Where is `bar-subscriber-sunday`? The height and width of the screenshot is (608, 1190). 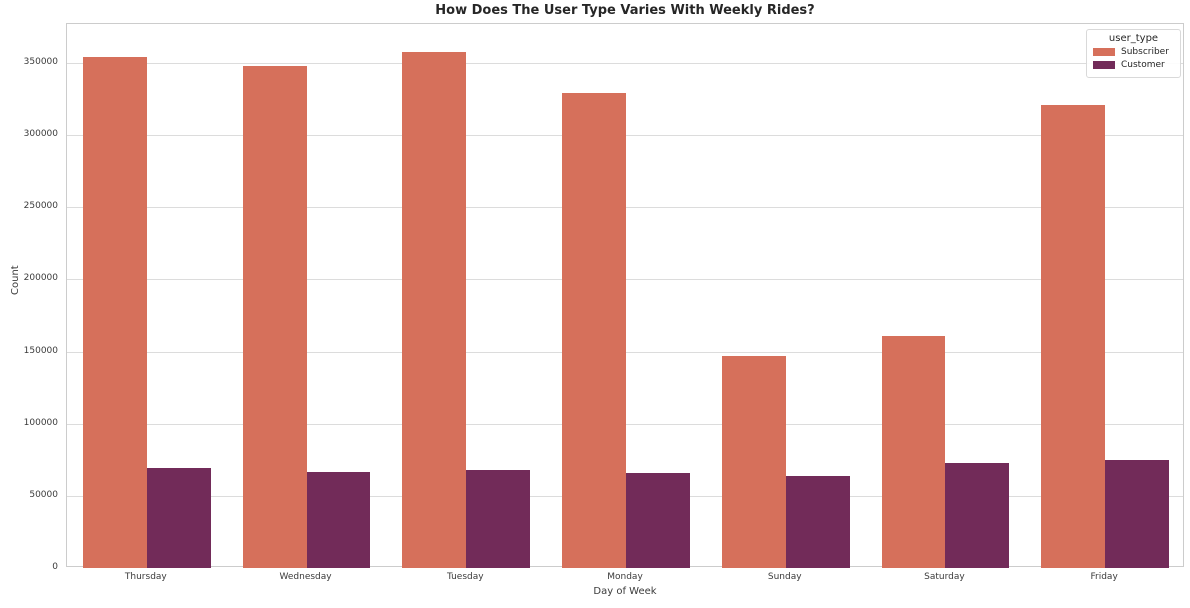
bar-subscriber-sunday is located at coordinates (753, 461).